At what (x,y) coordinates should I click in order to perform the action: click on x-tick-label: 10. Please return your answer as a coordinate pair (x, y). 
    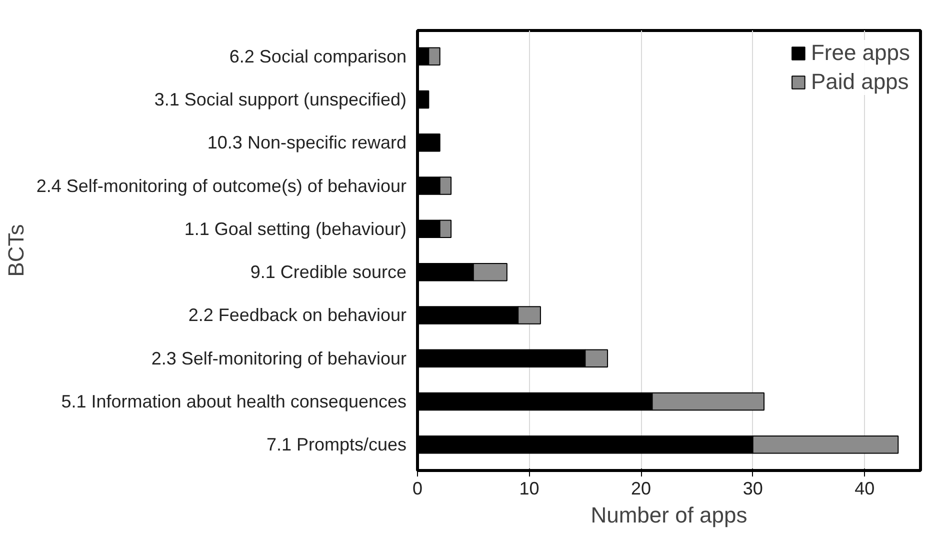
    Looking at the image, I should click on (529, 488).